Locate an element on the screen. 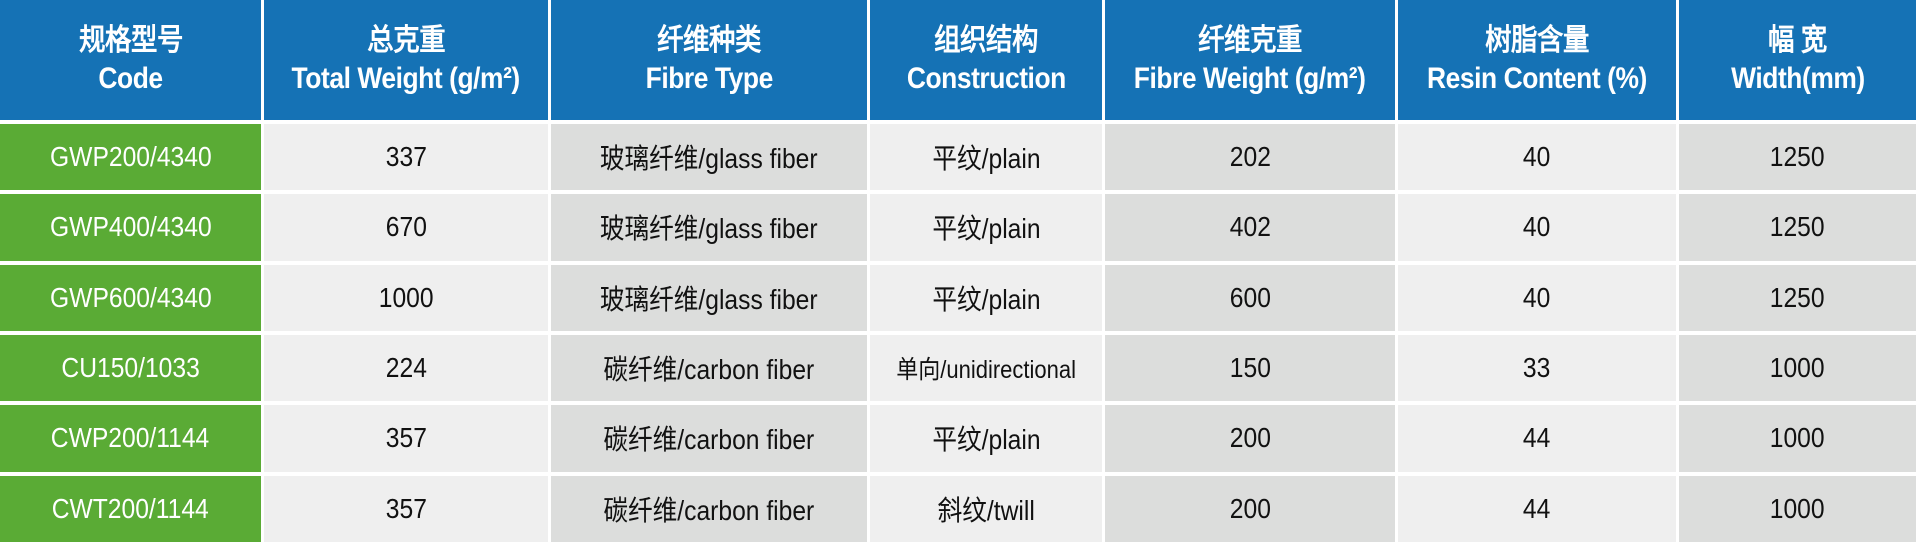 This screenshot has width=1916, height=546. cell-text: CWP200/1144 is located at coordinates (130, 438).